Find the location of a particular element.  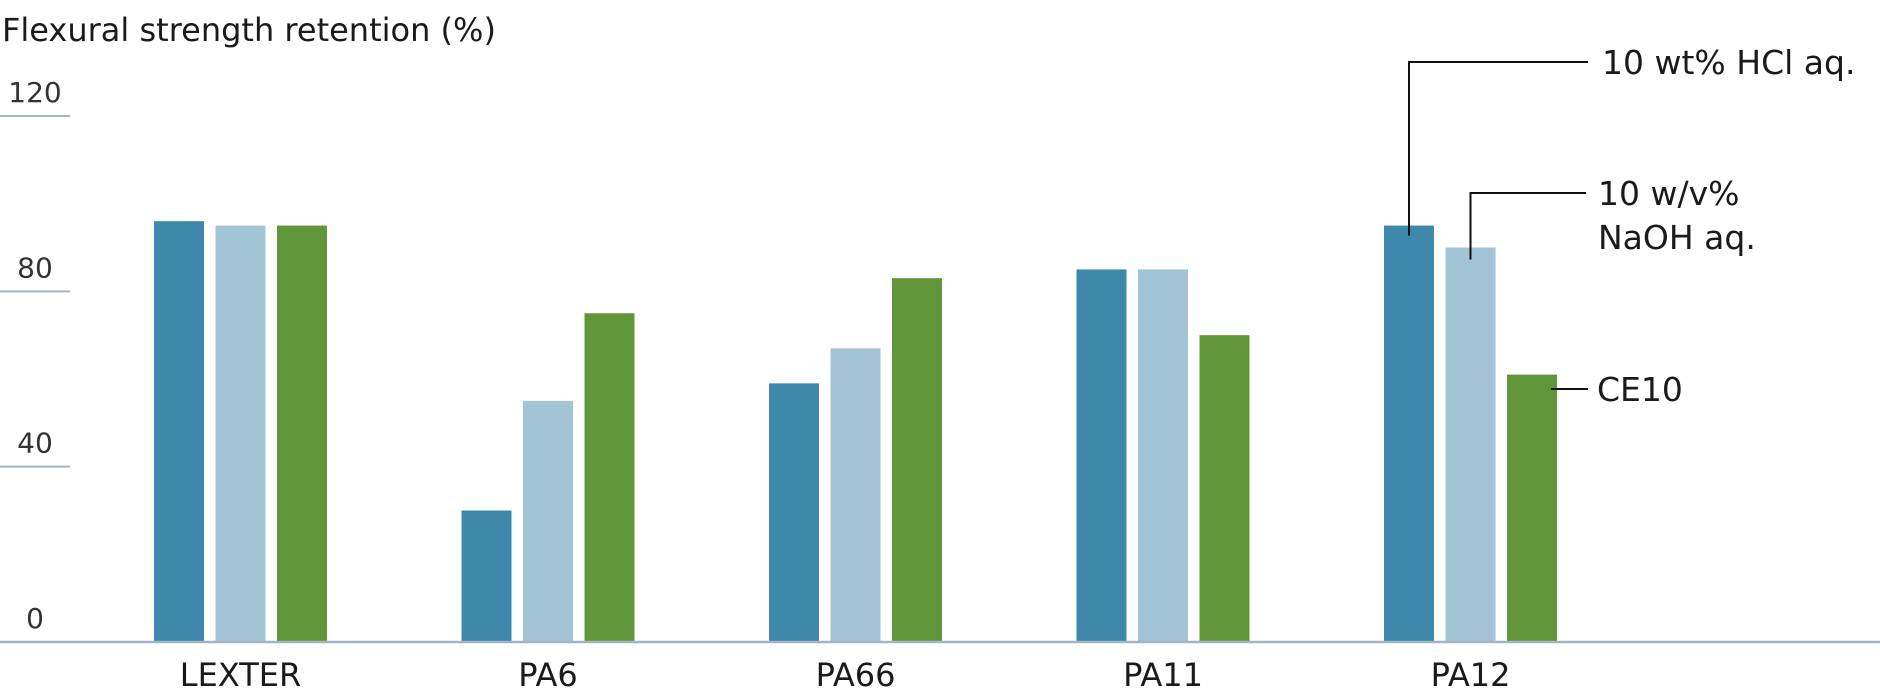

legend-callouts: 10 wt% HCl aq. 10 w/v% NaOH aq. CE10 is located at coordinates (1631, 226).